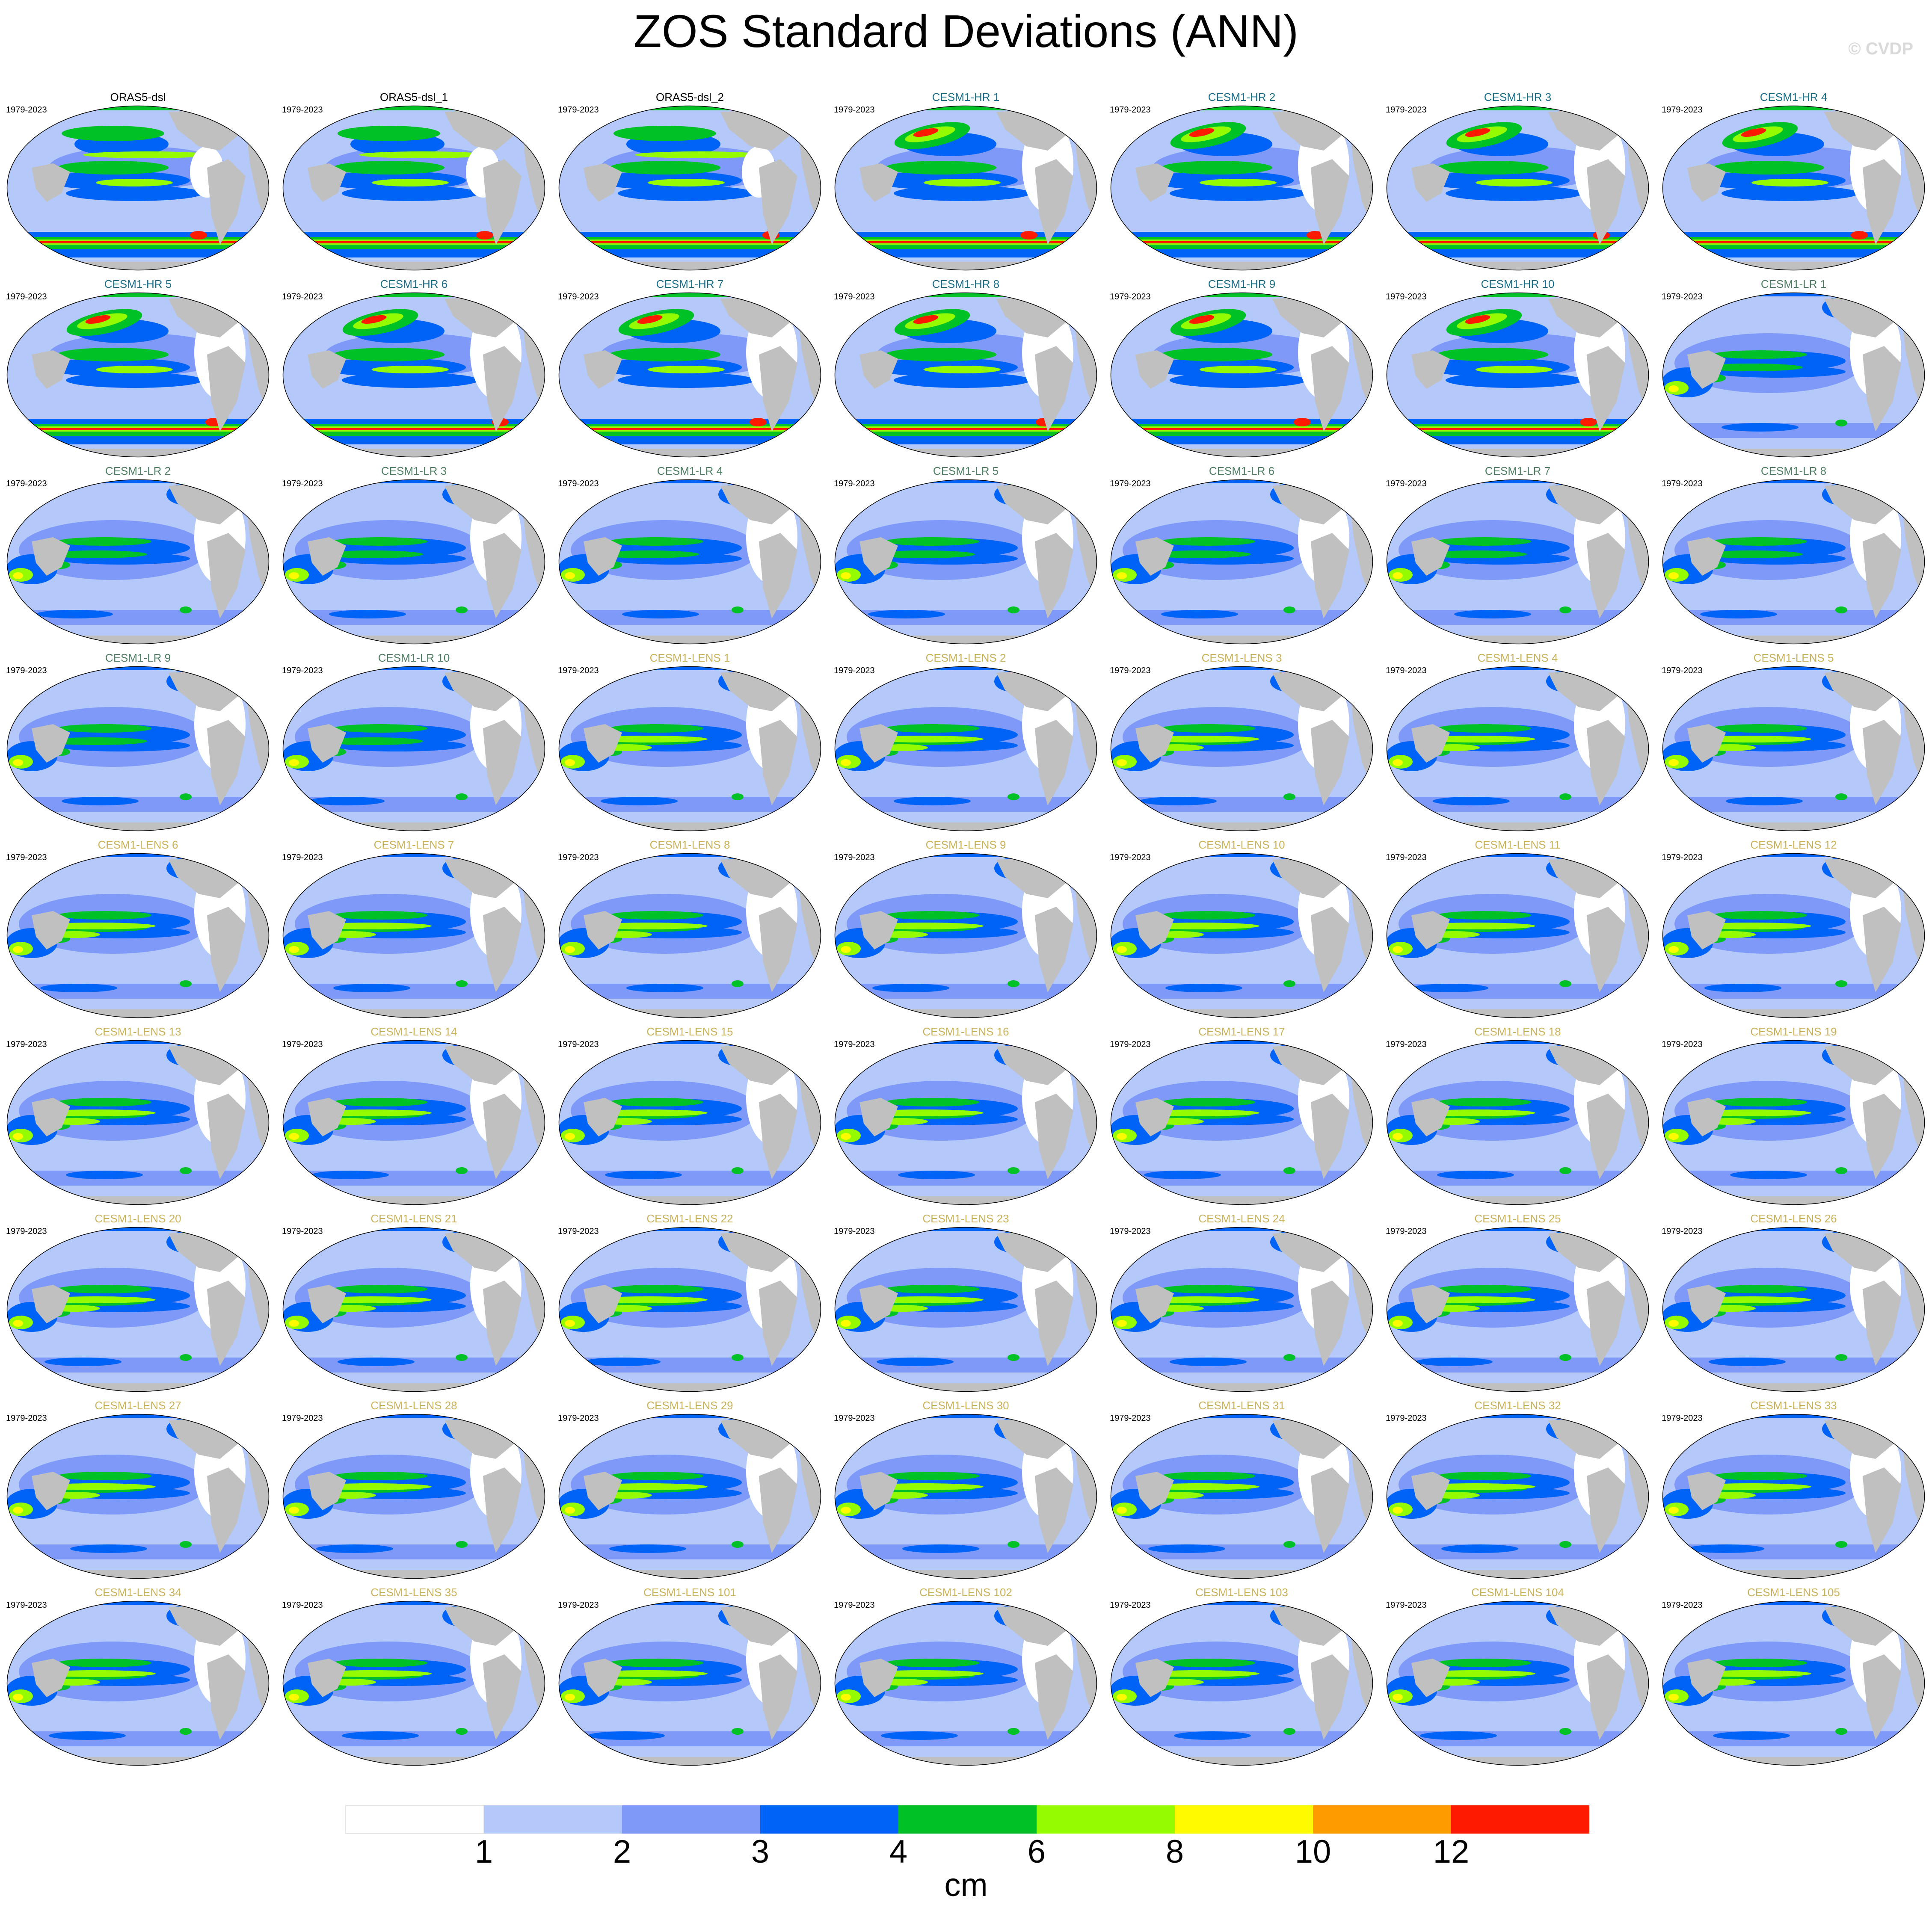 The image size is (1932, 1905). I want to click on map-panel: CESM1-LENS 102 1979-2023, so click(966, 1675).